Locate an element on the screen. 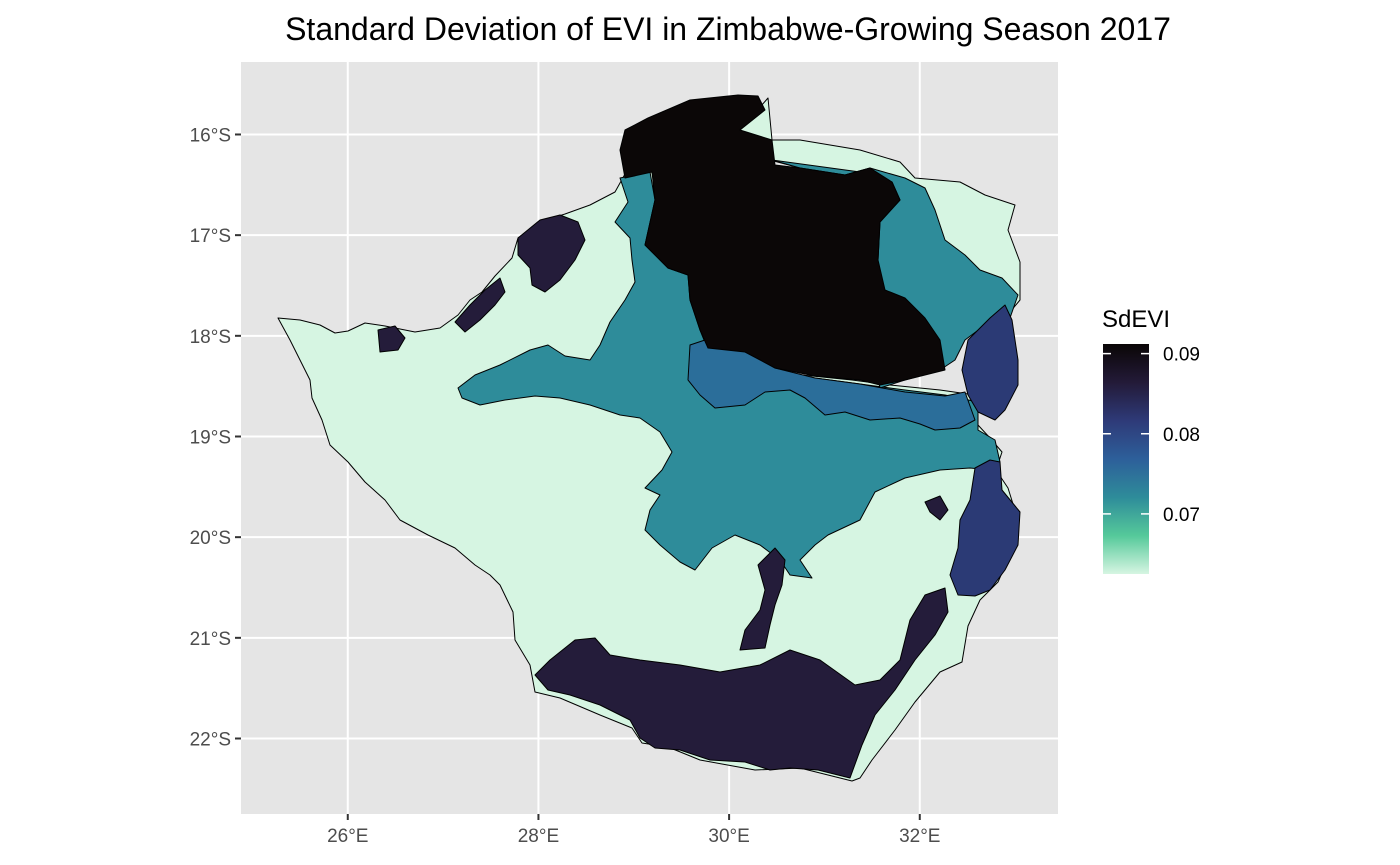 This screenshot has width=1400, height=865. y-tick-label-3: 19°S is located at coordinates (210, 437).